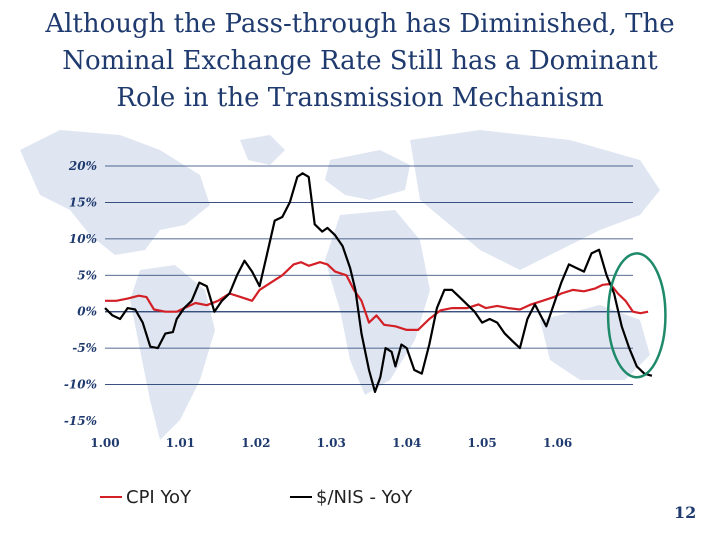  What do you see at coordinates (364, 497) in the screenshot?
I see `legend-label-fx: $/NIS - YoY` at bounding box center [364, 497].